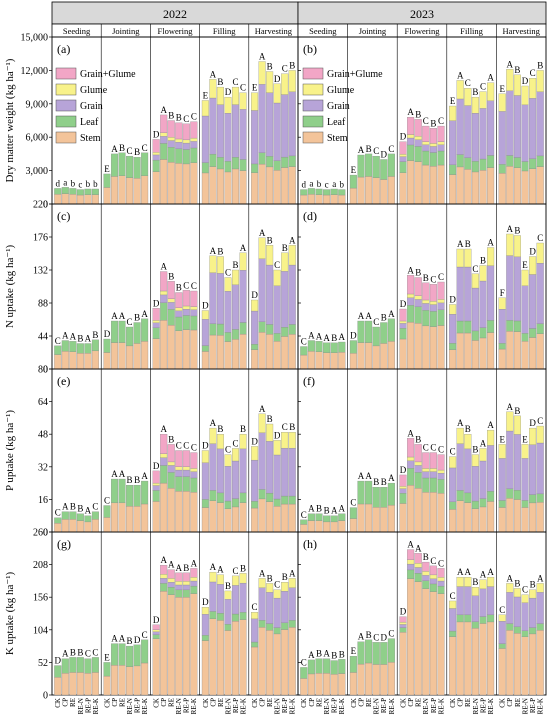  What do you see at coordinates (43, 435) in the screenshot?
I see `y-tick-label: 48` at bounding box center [43, 435].